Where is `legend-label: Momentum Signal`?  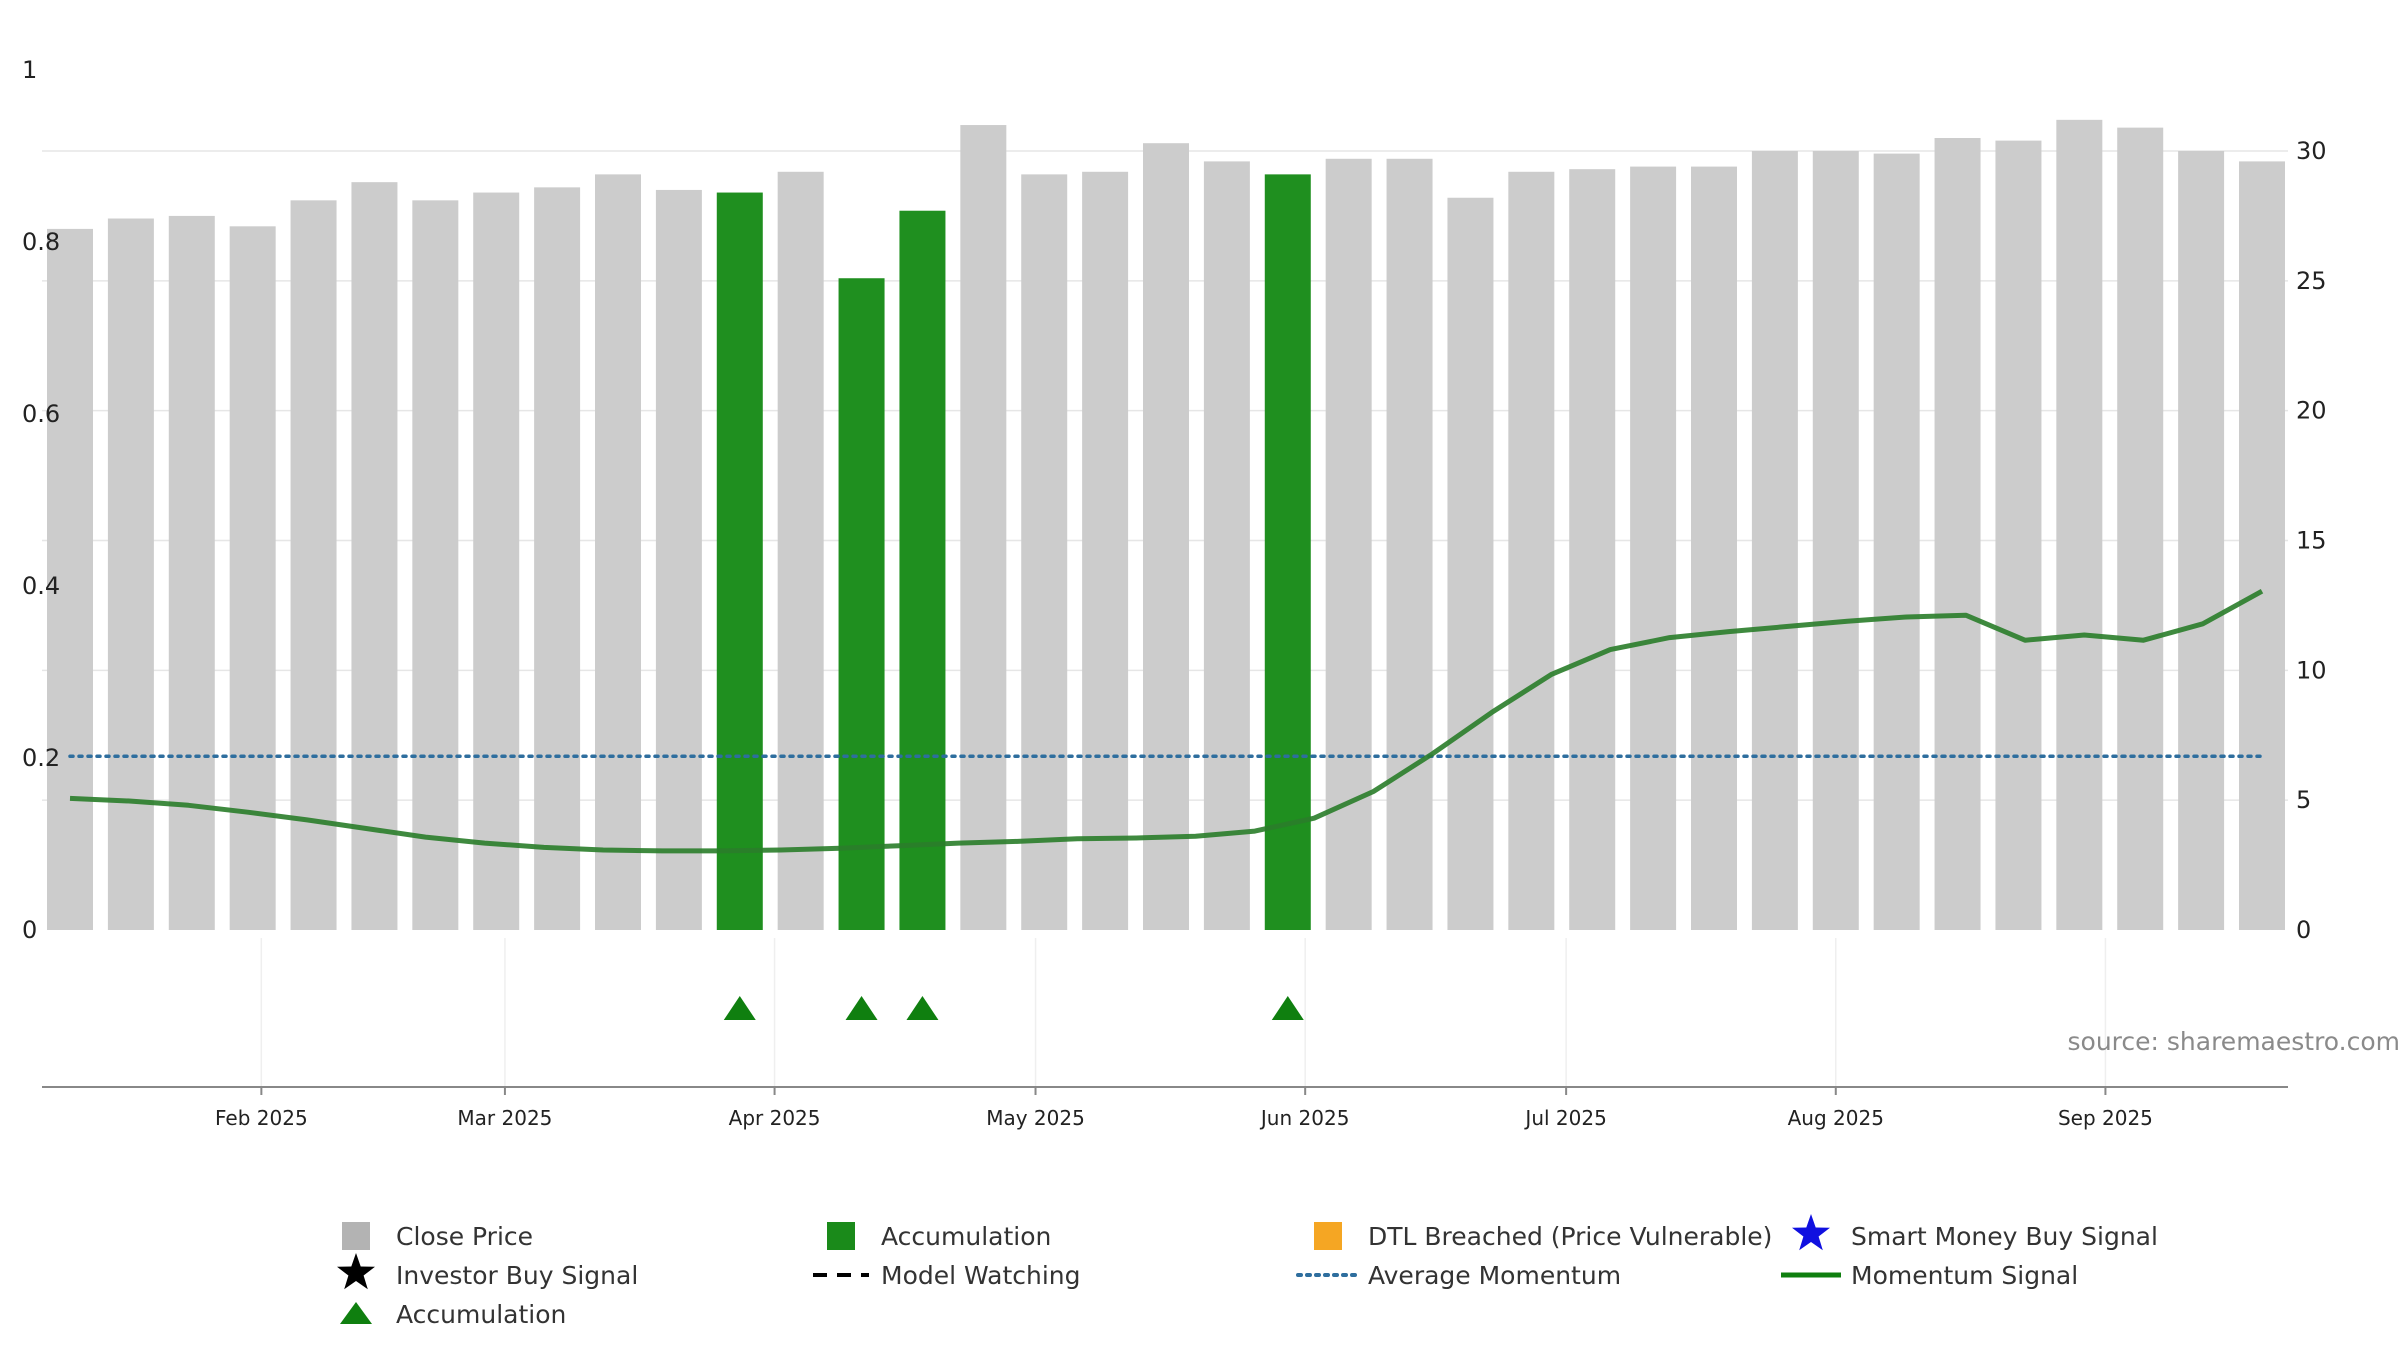
legend-label: Momentum Signal is located at coordinates (1964, 1275).